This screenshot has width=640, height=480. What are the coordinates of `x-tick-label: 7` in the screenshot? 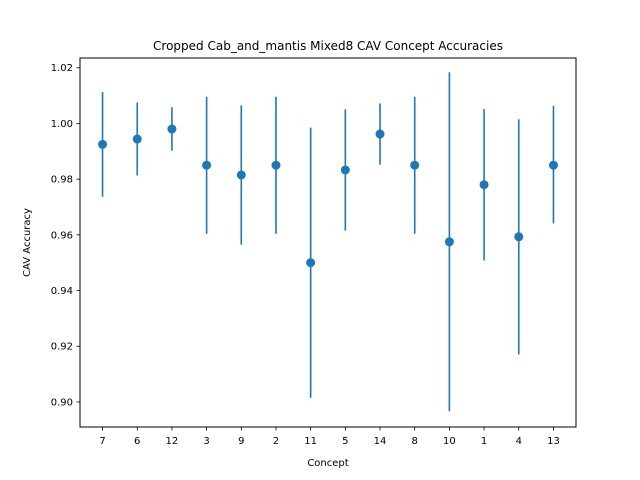 It's located at (102, 441).